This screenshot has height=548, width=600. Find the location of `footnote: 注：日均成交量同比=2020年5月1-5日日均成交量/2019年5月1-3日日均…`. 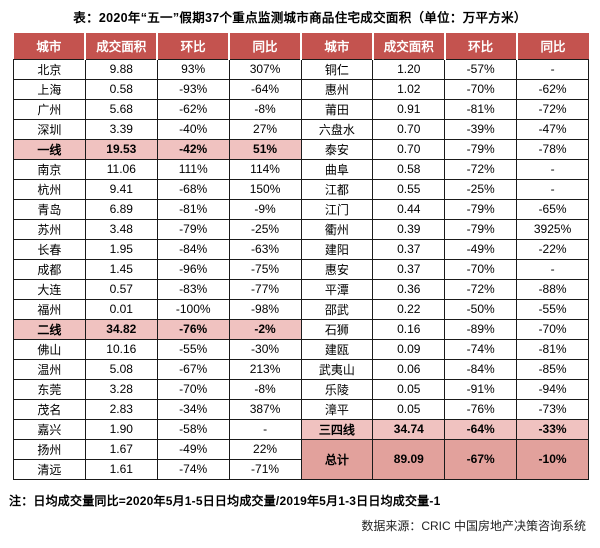

footnote: 注：日均成交量同比=2020年5月1-5日日均成交量/2019年5月1-3日日均… is located at coordinates (225, 500).